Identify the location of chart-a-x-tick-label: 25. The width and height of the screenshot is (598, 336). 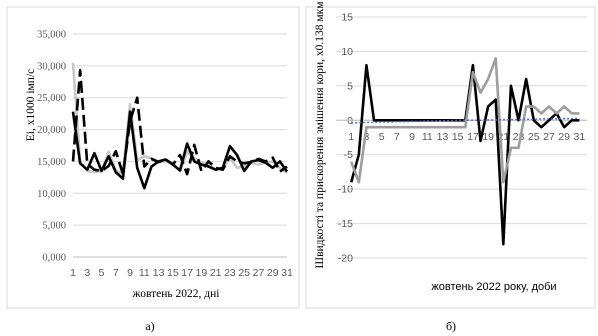
(244, 273).